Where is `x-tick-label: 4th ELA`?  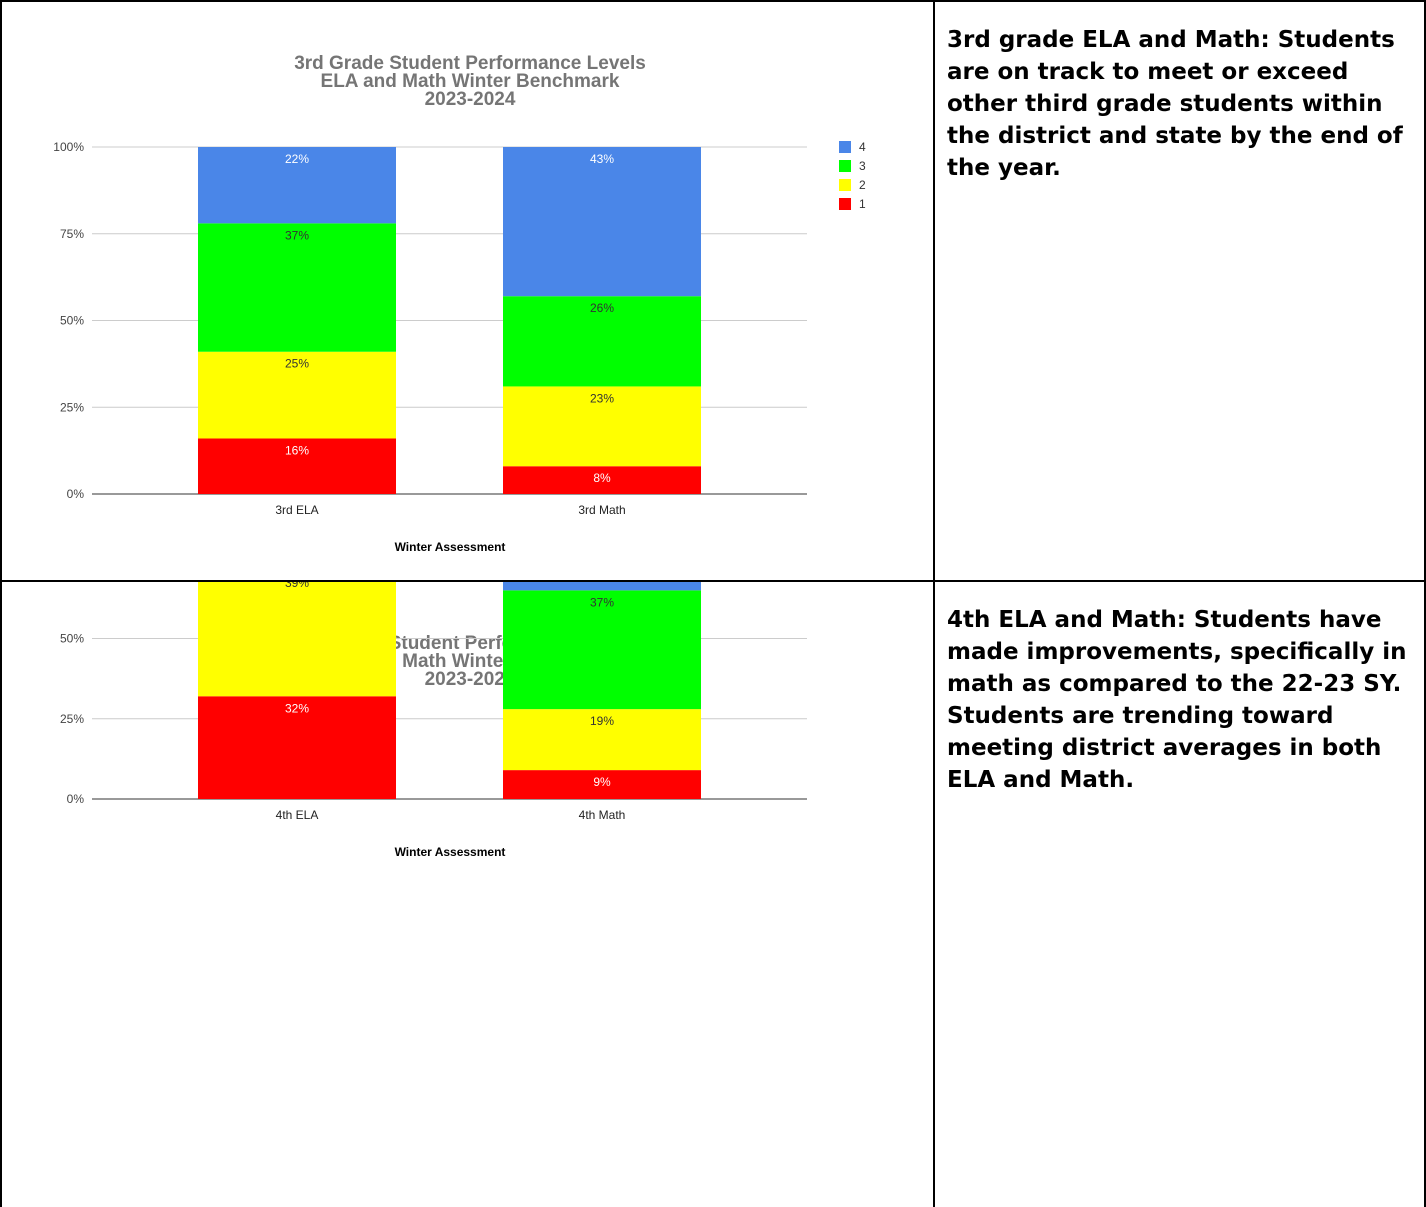
x-tick-label: 4th ELA is located at coordinates (297, 815).